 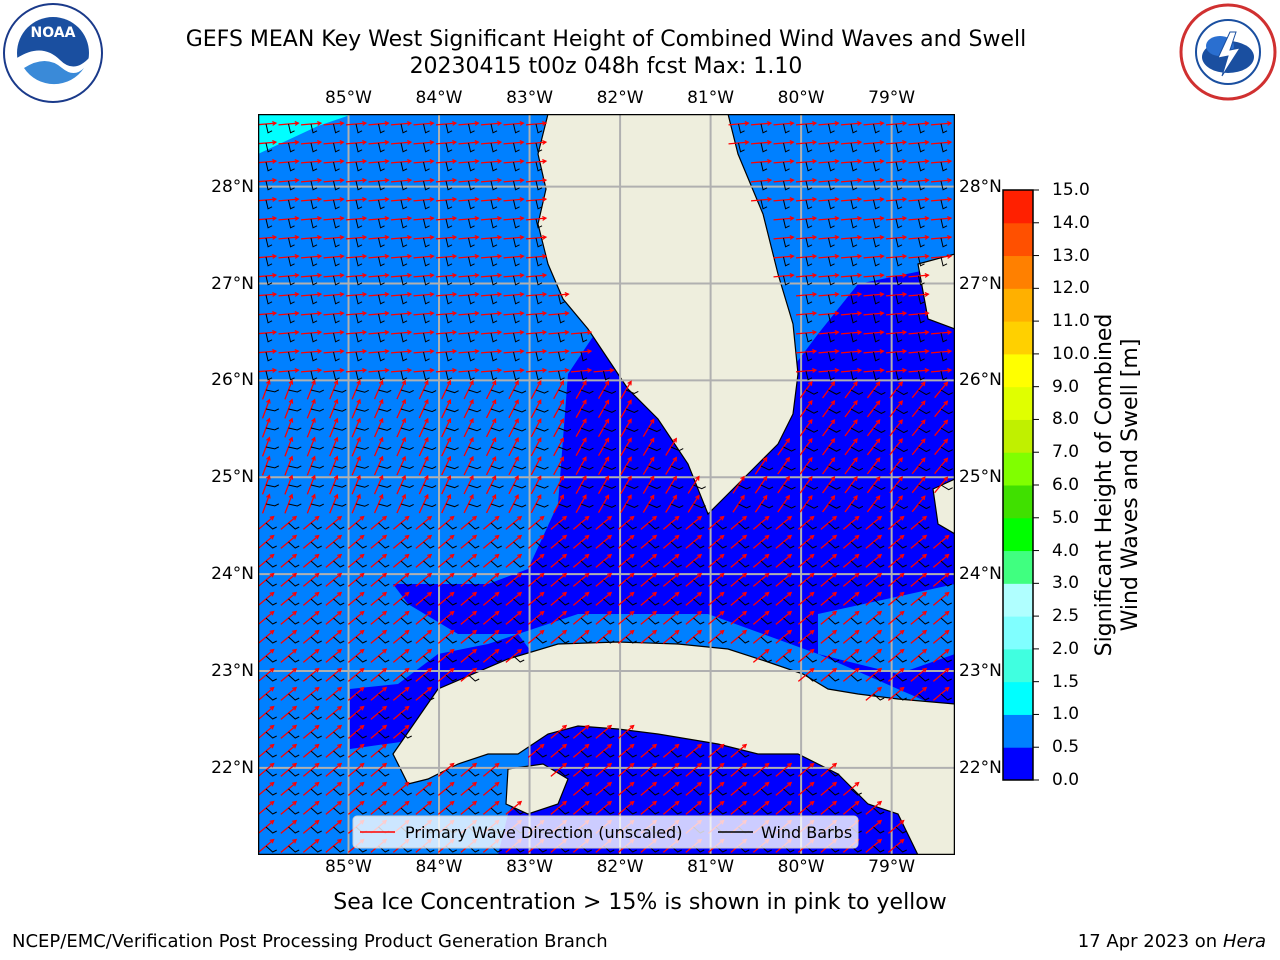 I want to click on colorbar-tick-label: 0.5, so click(x=1066, y=747).